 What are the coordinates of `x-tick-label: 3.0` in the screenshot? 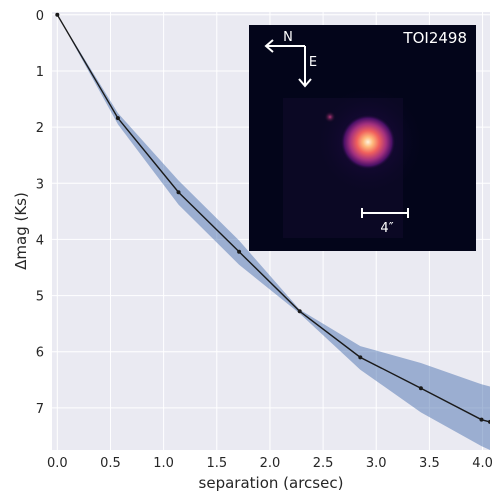 It's located at (376, 463).